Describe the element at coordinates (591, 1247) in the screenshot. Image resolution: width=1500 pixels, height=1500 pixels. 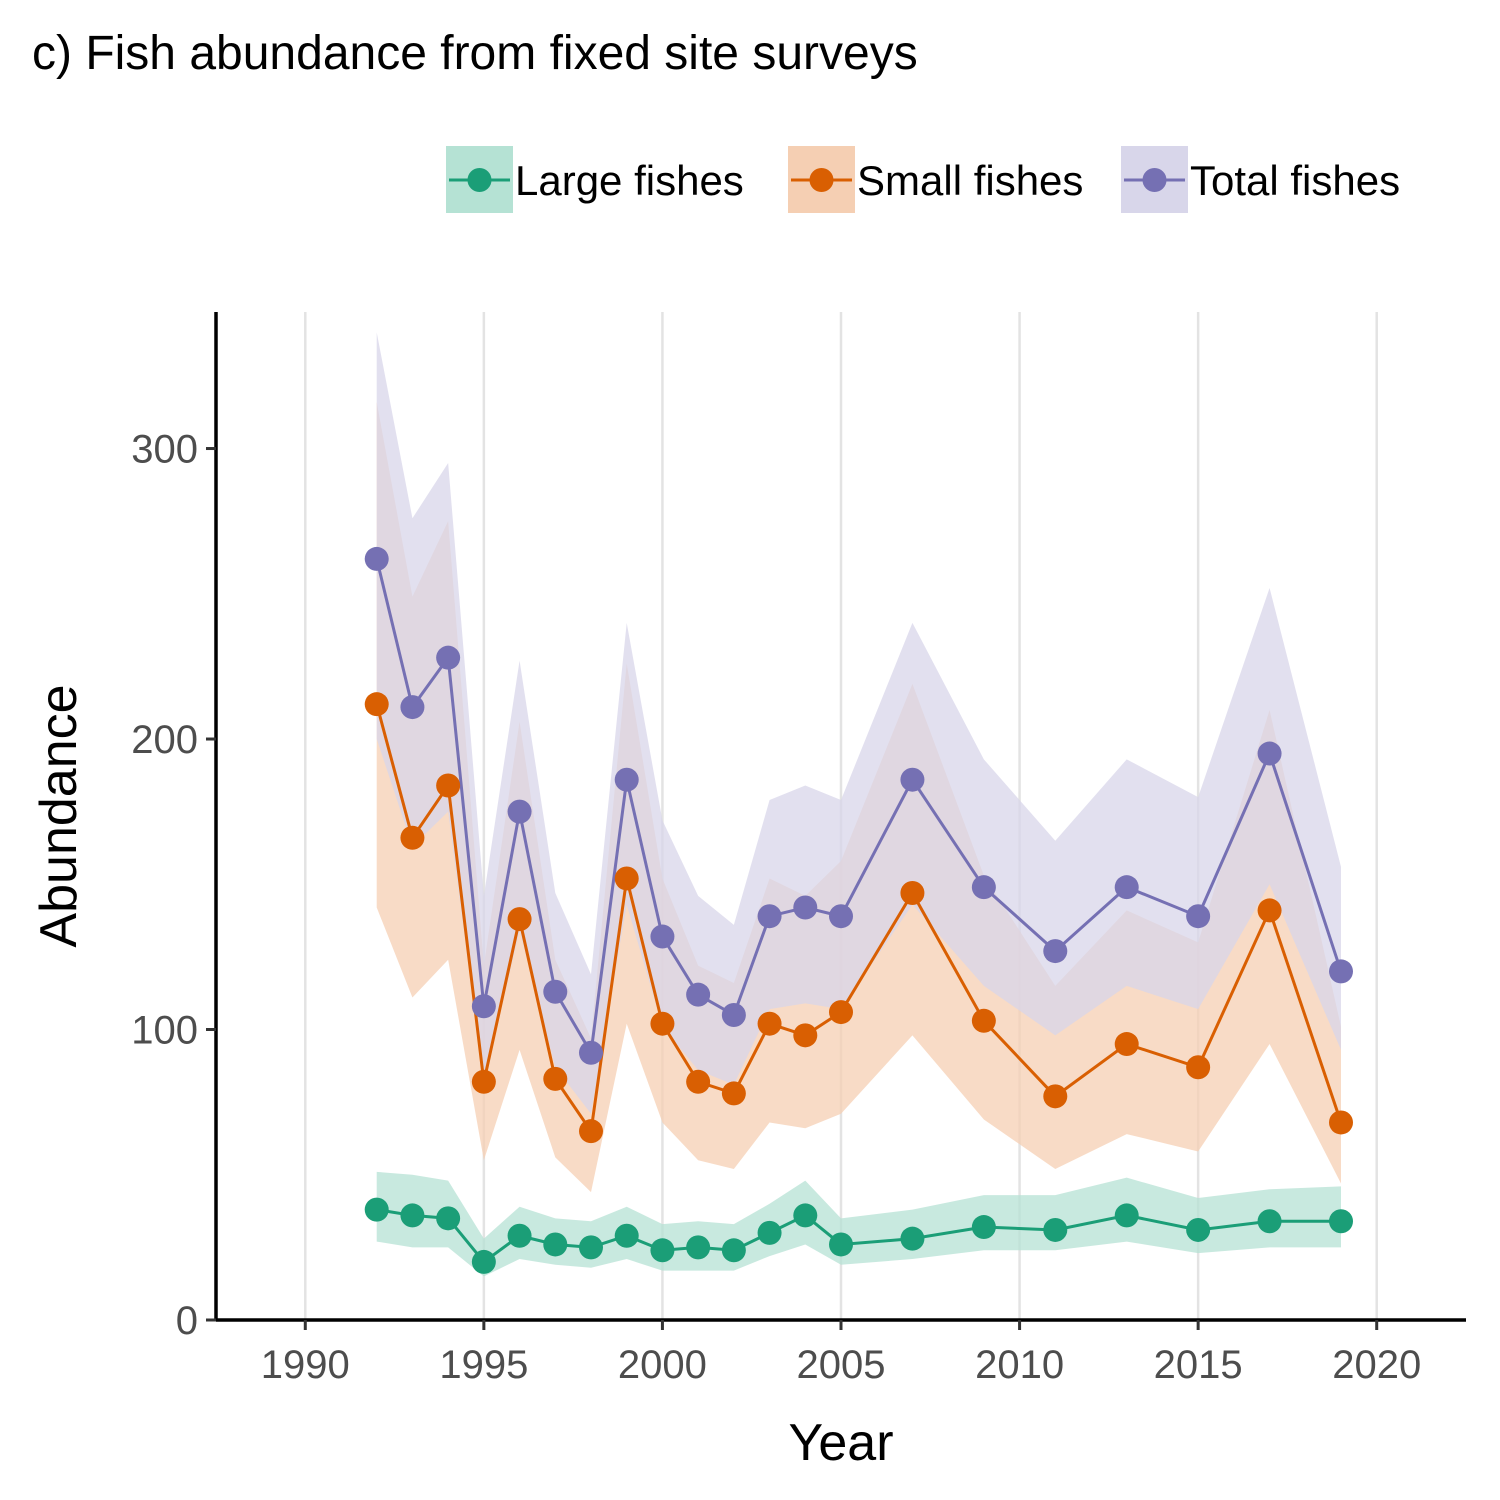
I see `point-large-fishes-1998` at that location.